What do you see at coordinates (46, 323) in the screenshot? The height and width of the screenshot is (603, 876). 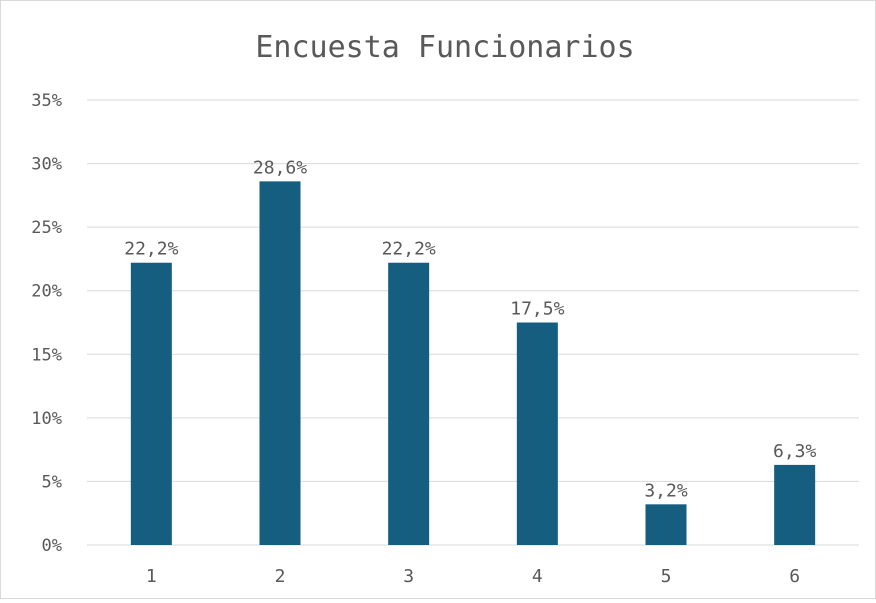 I see `y-axis-ticks: 0% 5% 10% 15% 20% 25% 30% 35%` at bounding box center [46, 323].